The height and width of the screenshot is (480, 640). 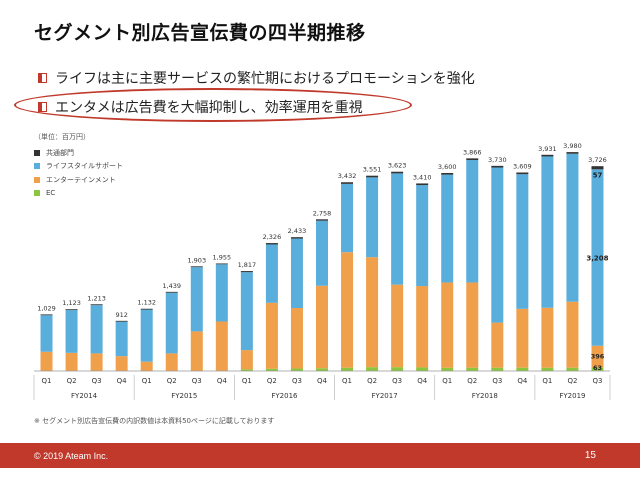 What do you see at coordinates (78, 180) in the screenshot?
I see `legend-item: エンターテインメント` at bounding box center [78, 180].